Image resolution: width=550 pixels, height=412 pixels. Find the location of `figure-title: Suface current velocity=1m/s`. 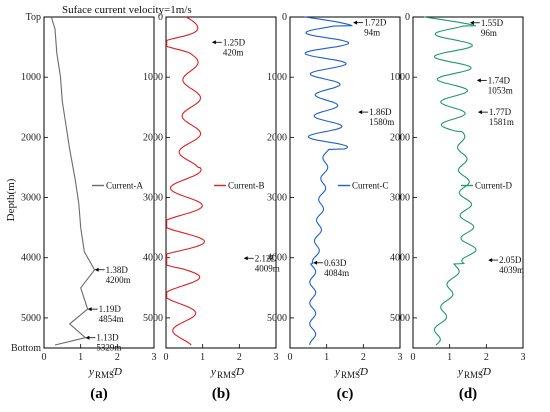

figure-title: Suface current velocity=1m/s is located at coordinates (127, 10).